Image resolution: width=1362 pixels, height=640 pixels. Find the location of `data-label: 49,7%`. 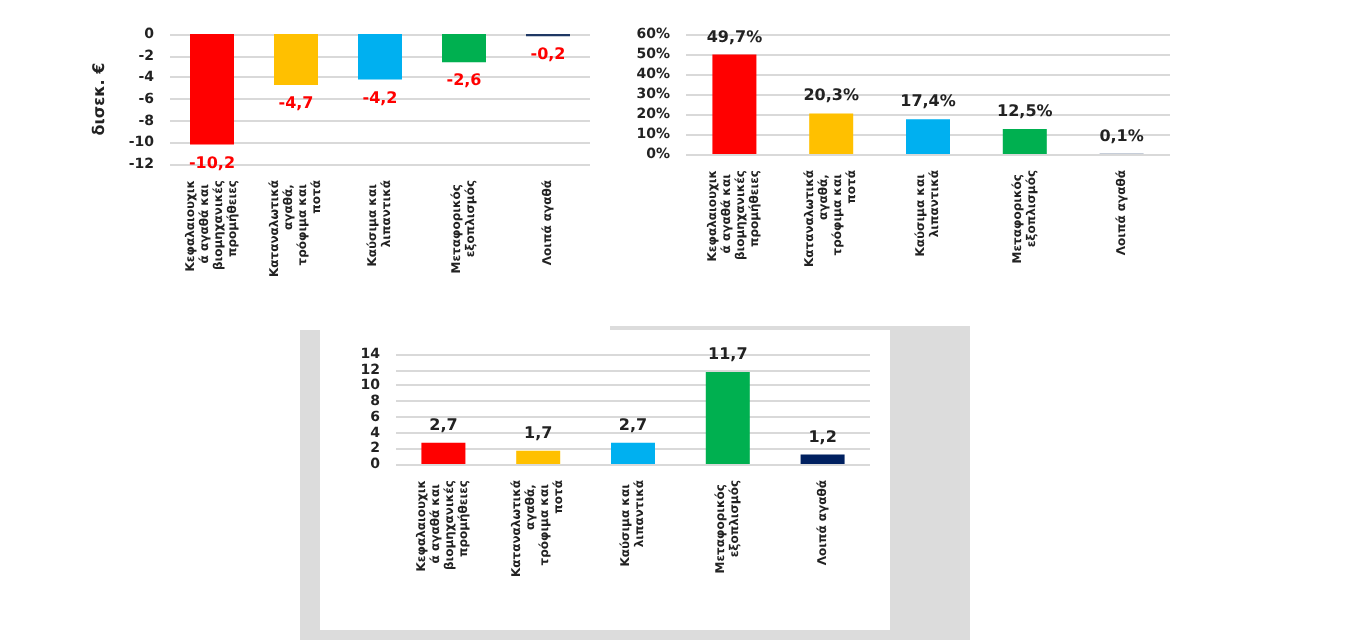

data-label: 49,7% is located at coordinates (734, 36).